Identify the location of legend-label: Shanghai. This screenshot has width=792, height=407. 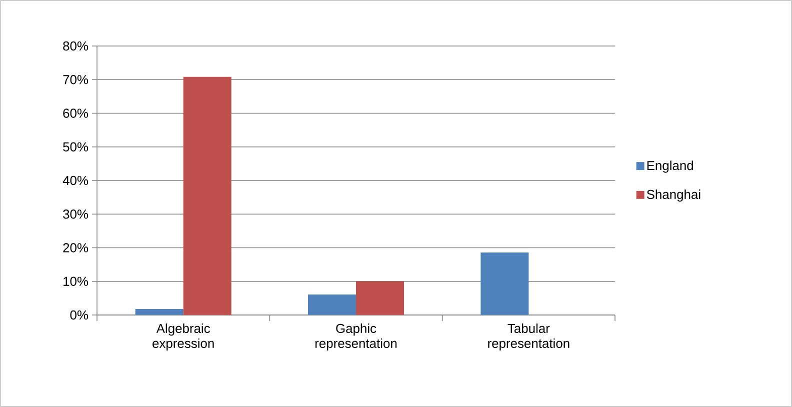
(673, 195).